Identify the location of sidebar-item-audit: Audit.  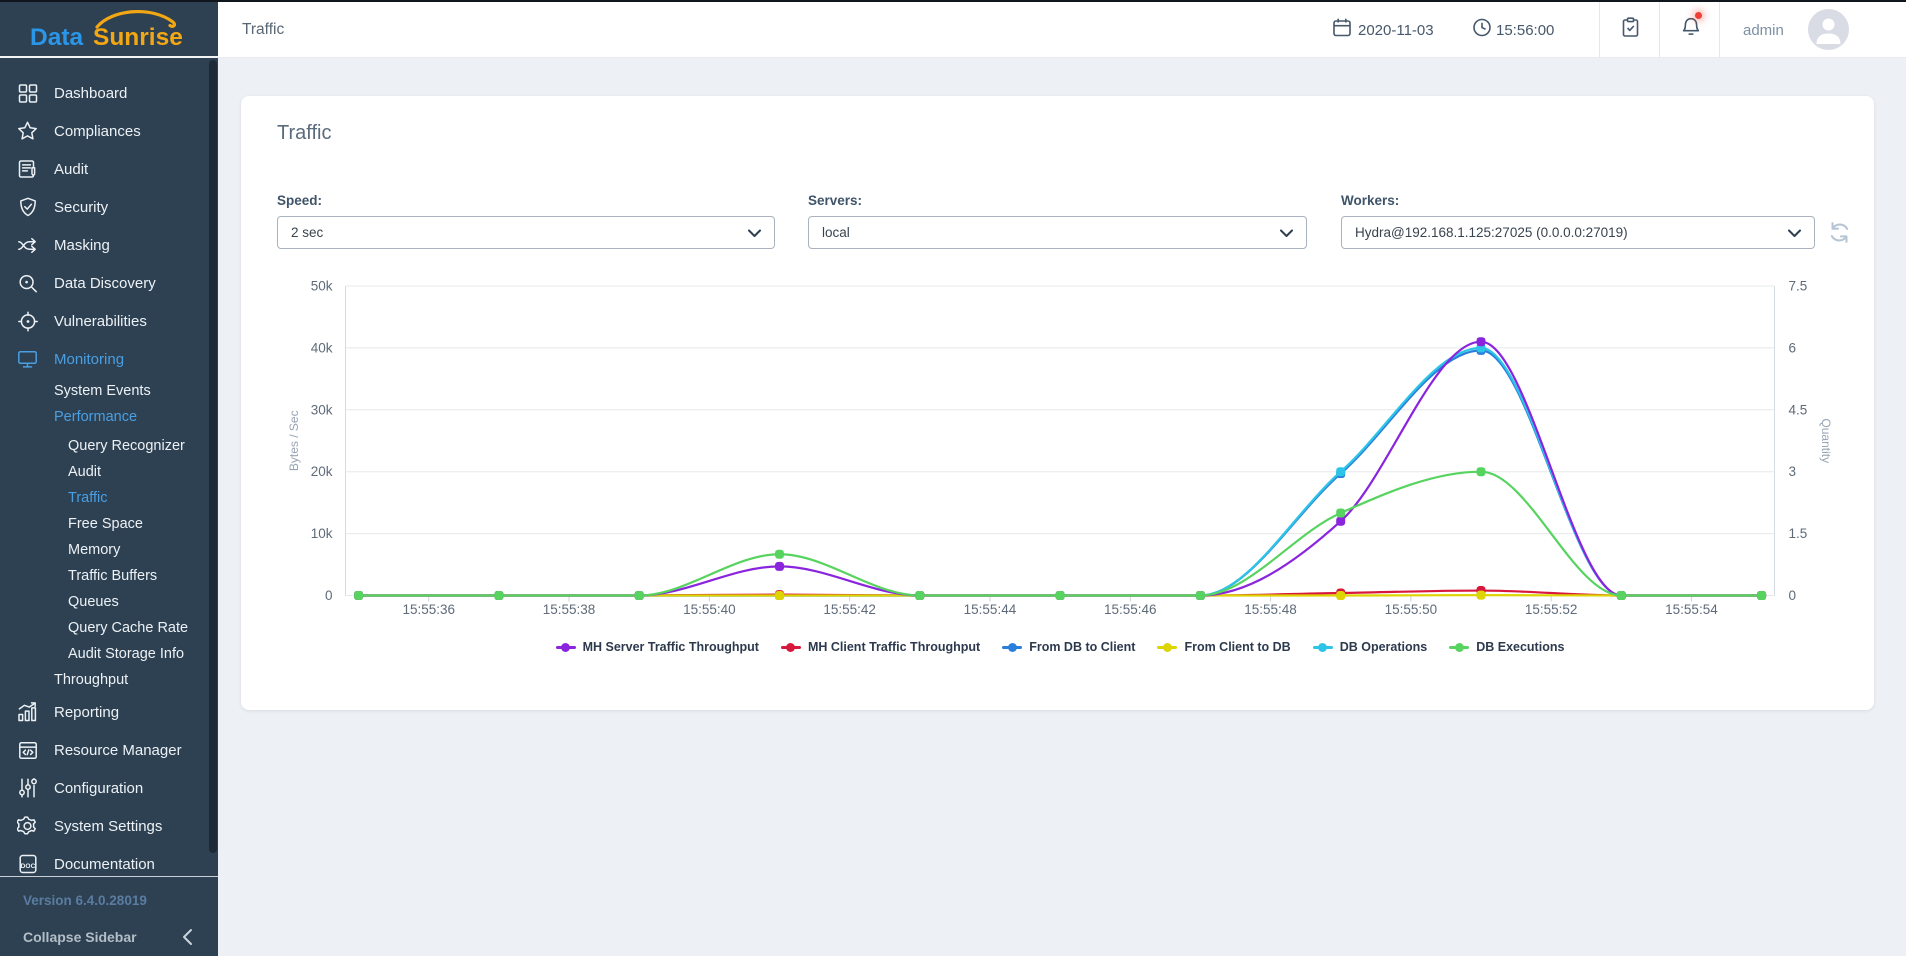
(109, 169).